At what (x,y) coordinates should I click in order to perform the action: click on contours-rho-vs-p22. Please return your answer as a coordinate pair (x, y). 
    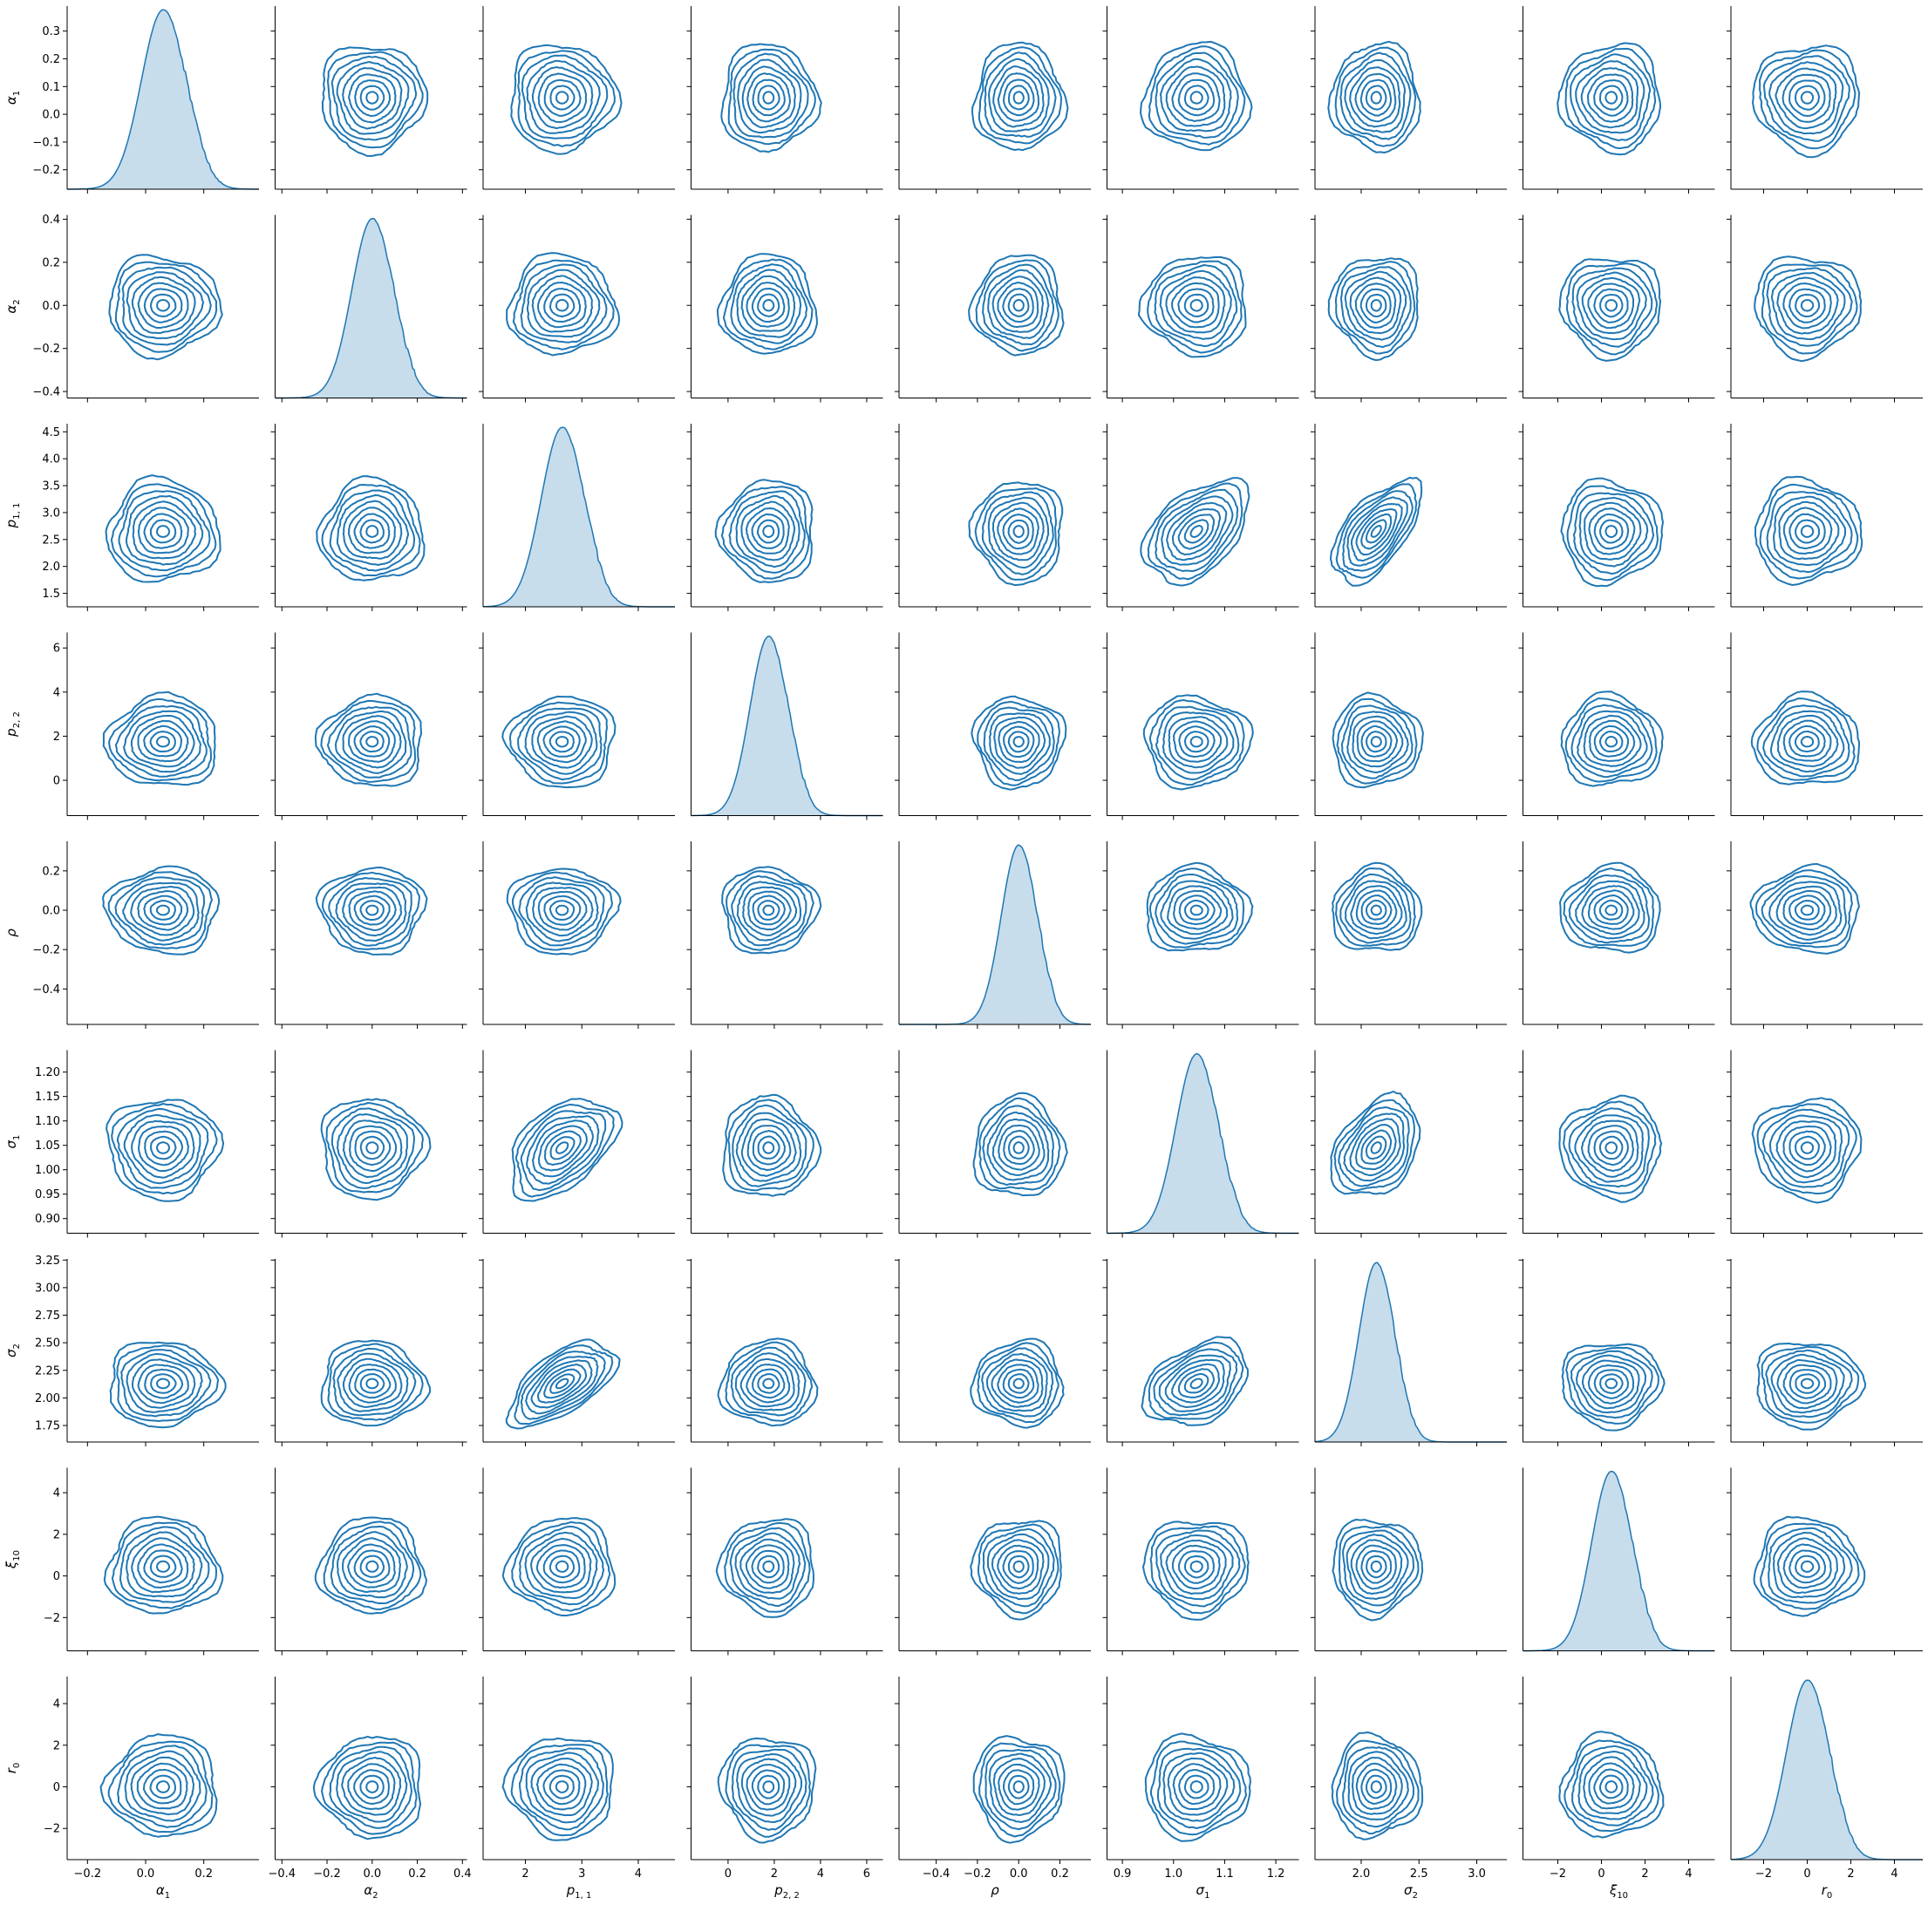
    Looking at the image, I should click on (771, 910).